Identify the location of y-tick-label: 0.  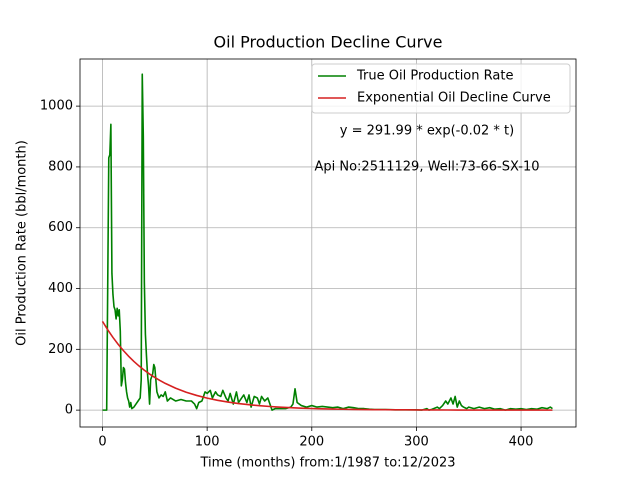
(69, 410).